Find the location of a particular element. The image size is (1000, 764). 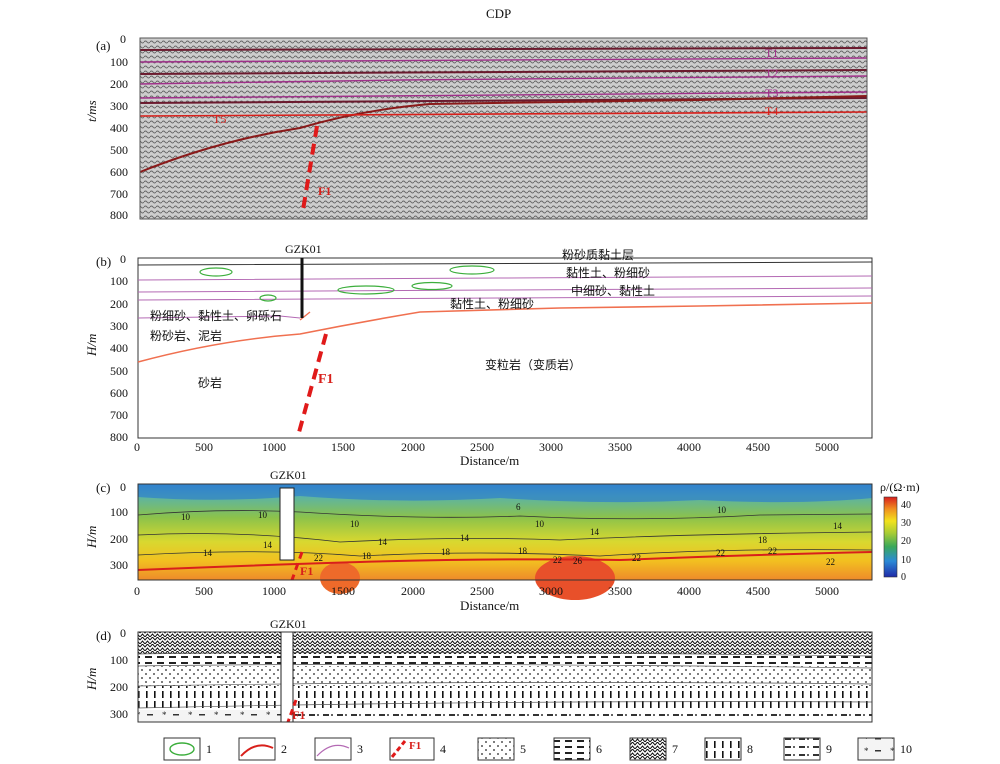

panel-d-lithology-section is located at coordinates (505, 677).